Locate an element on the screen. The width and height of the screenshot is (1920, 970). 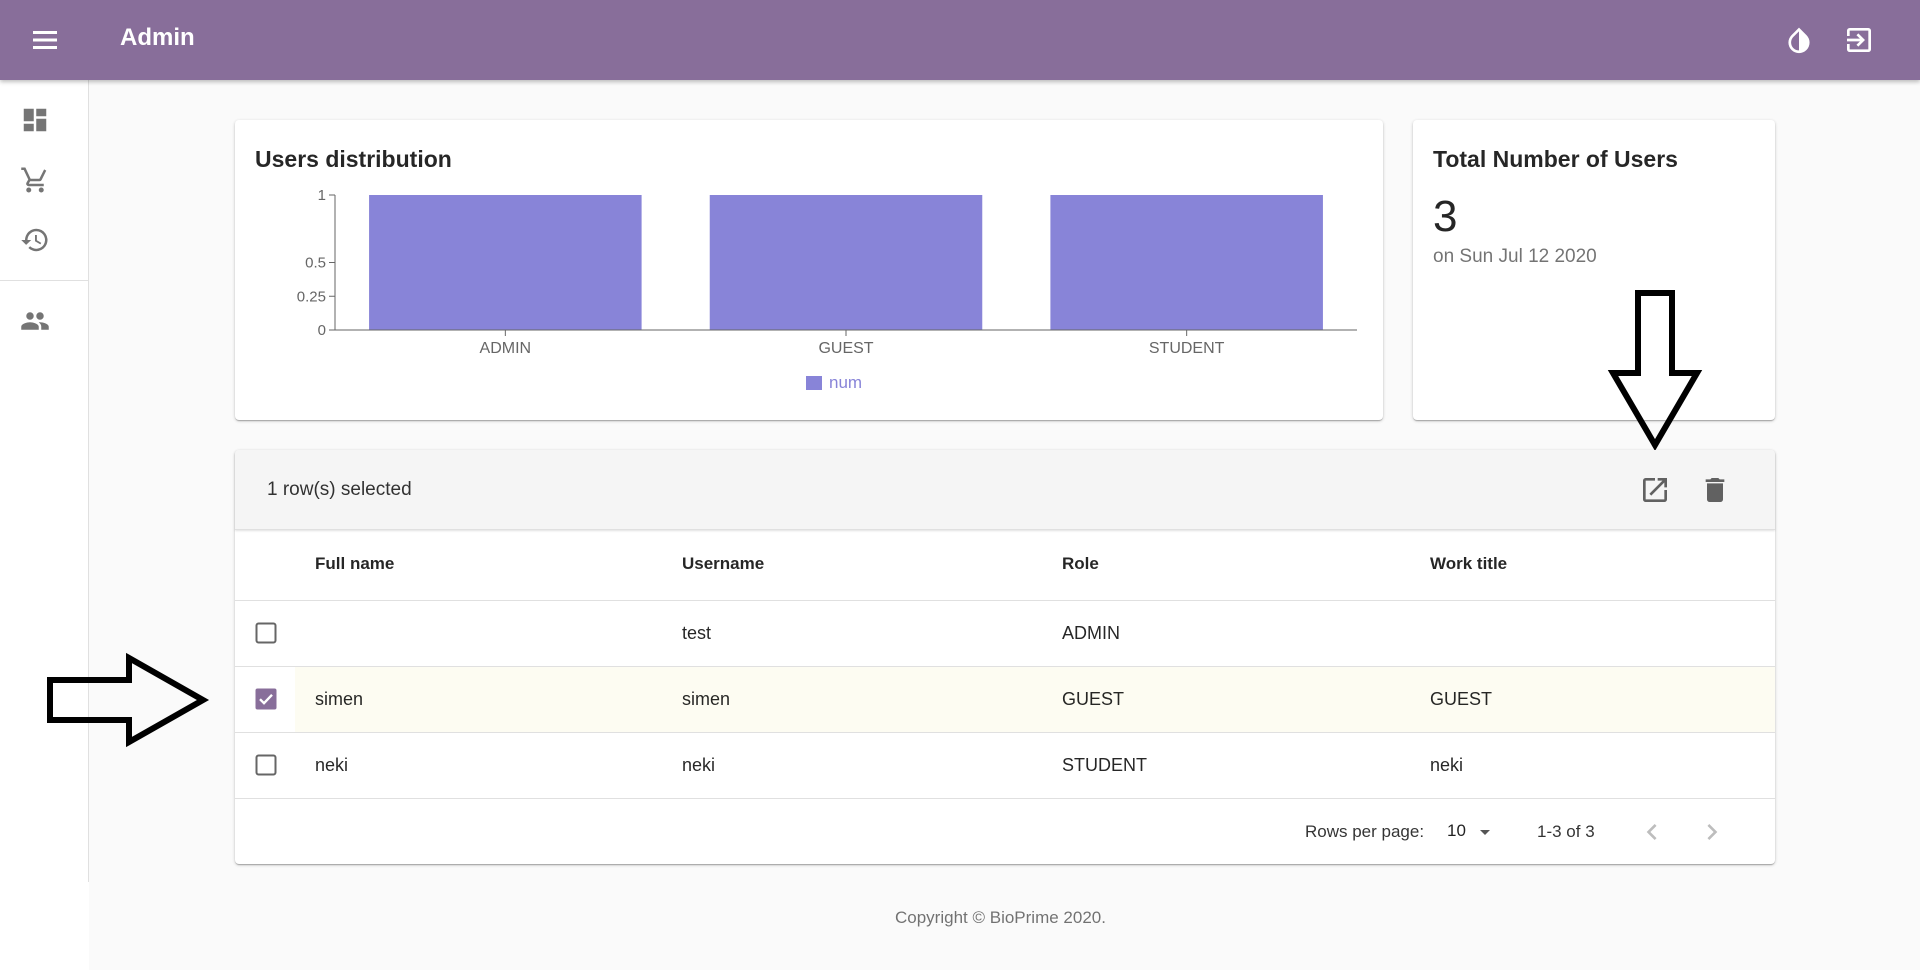
cell-username: test is located at coordinates (697, 633).